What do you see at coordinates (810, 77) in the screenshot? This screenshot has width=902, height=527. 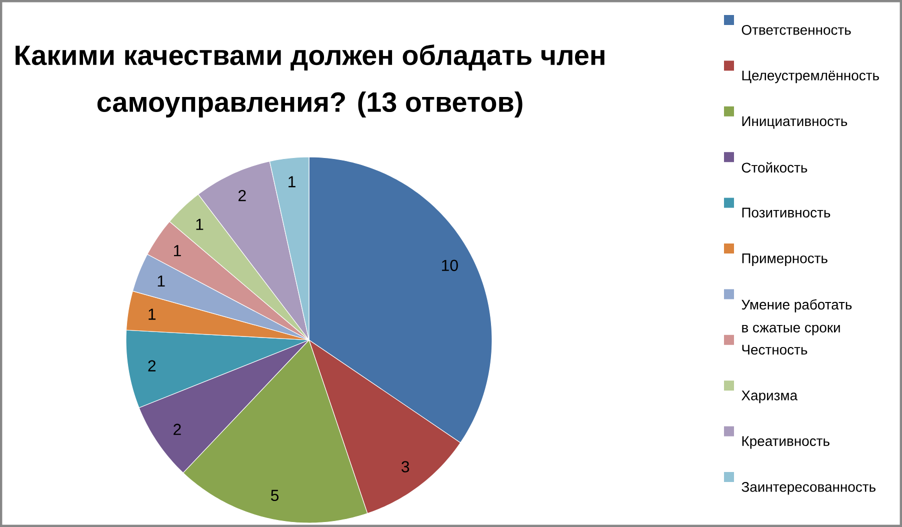 I see `legend-label: Целеустремлённость` at bounding box center [810, 77].